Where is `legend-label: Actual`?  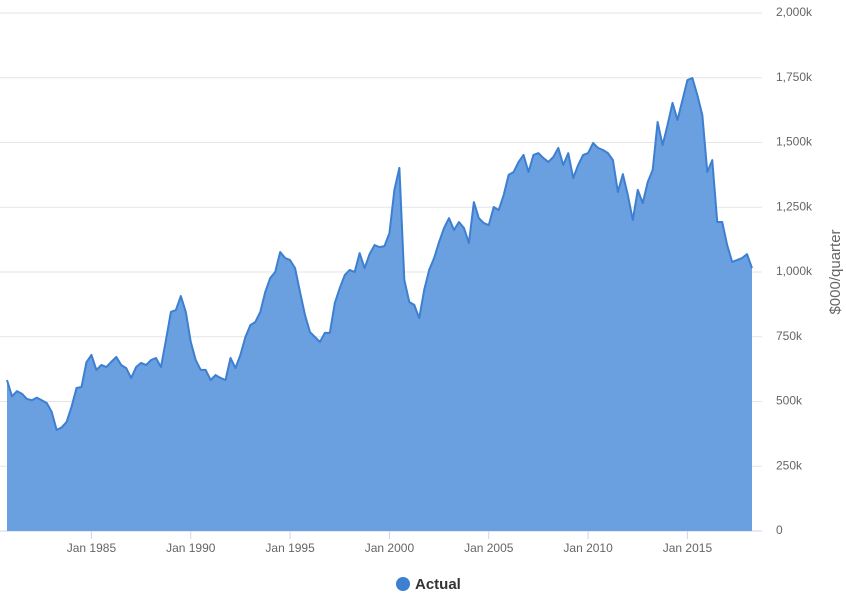 legend-label: Actual is located at coordinates (438, 584).